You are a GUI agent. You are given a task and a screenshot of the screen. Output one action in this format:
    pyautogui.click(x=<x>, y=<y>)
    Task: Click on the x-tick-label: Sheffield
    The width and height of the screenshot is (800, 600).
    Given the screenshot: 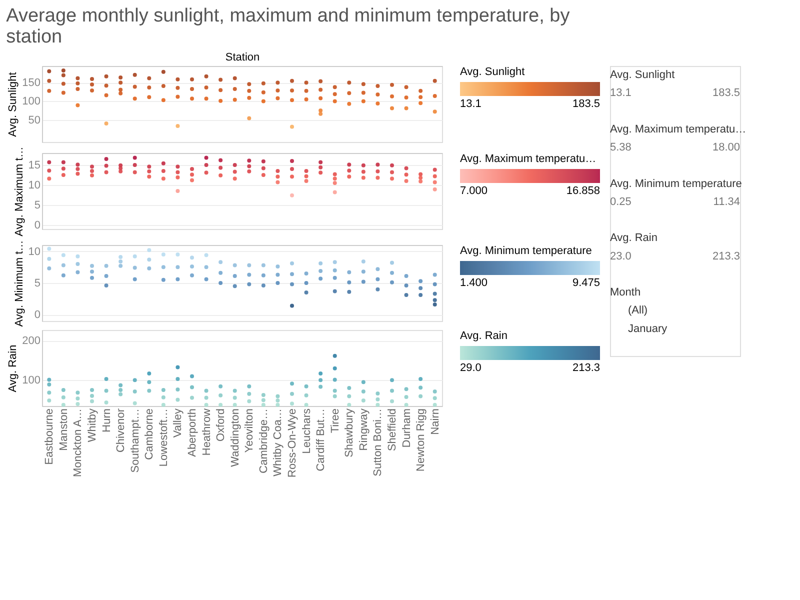 What is the action you would take?
    pyautogui.click(x=392, y=430)
    